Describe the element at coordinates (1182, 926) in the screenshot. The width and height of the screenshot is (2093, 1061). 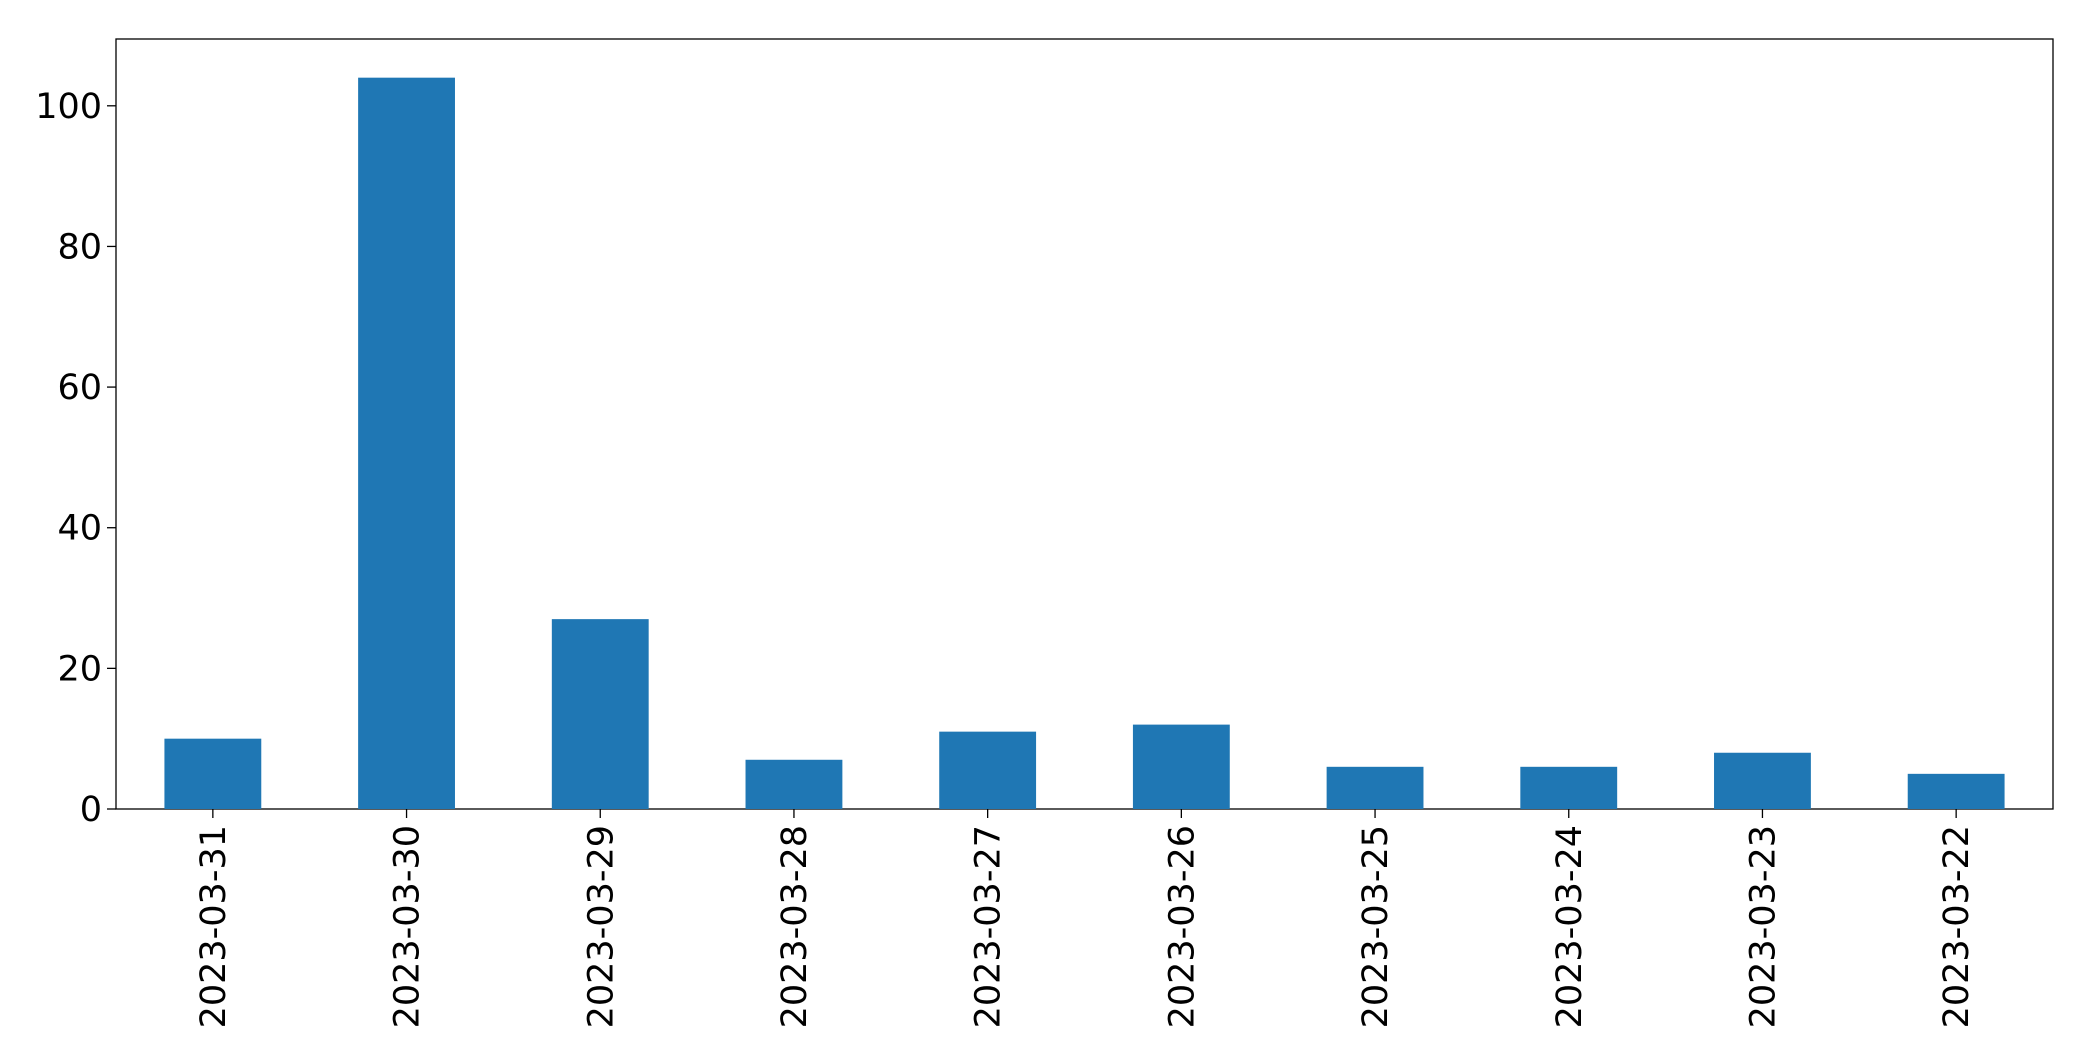
I see `x-tick-label: 2023-03-26` at that location.